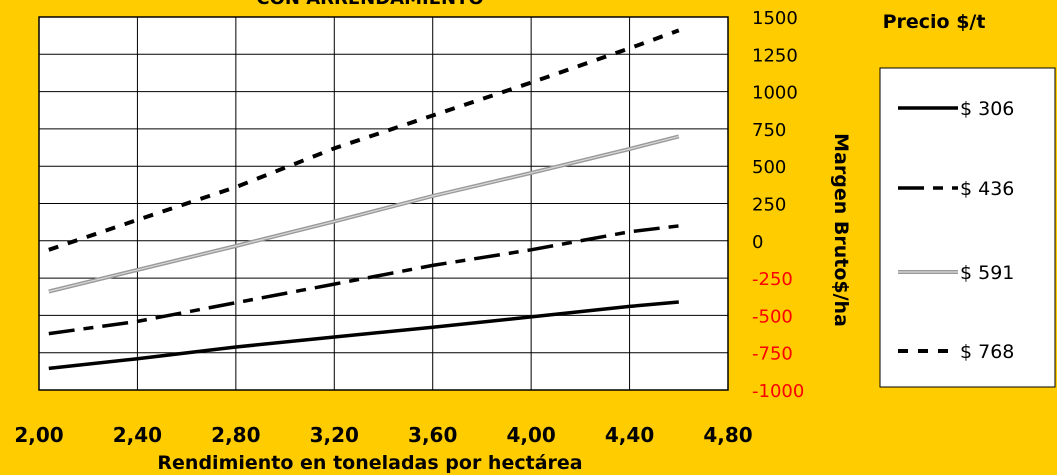 The image size is (1057, 475). What do you see at coordinates (769, 130) in the screenshot?
I see `y-tick-label: 750` at bounding box center [769, 130].